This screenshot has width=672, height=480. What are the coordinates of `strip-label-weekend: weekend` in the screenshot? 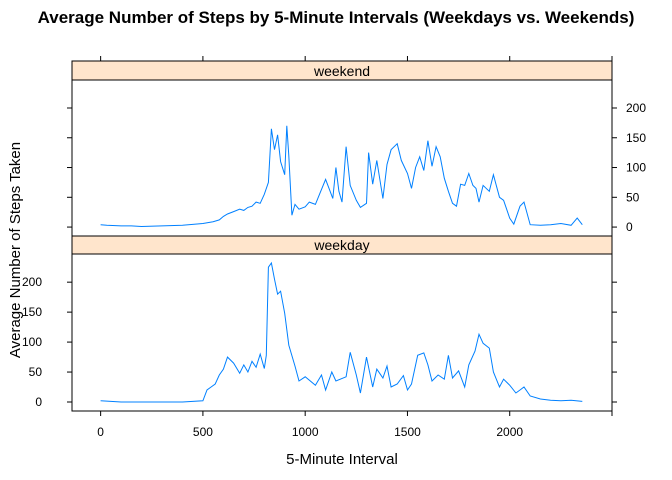 It's located at (341, 71).